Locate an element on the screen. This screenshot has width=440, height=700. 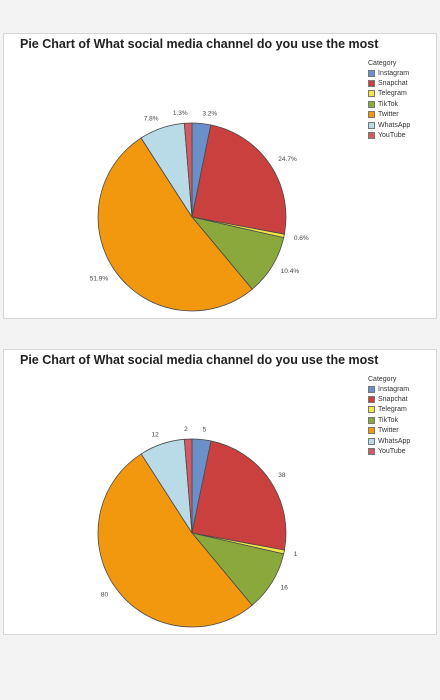
pie-chart: 3.2% 24.7% 0.6% 10.4% 51.9% 7.8% 1.3% is located at coordinates (199, 211).